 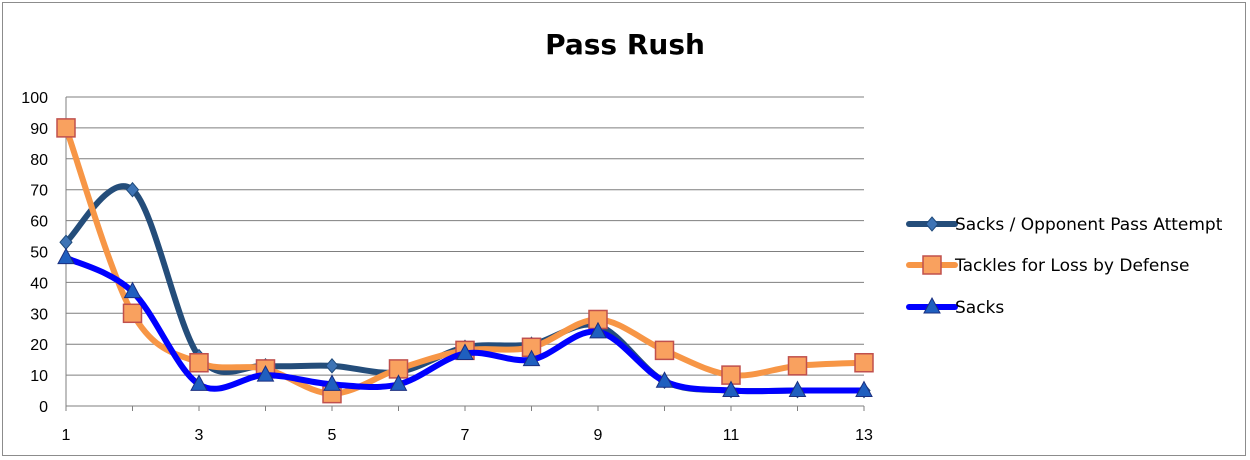 I want to click on y-tick-label: 50, so click(x=39, y=253).